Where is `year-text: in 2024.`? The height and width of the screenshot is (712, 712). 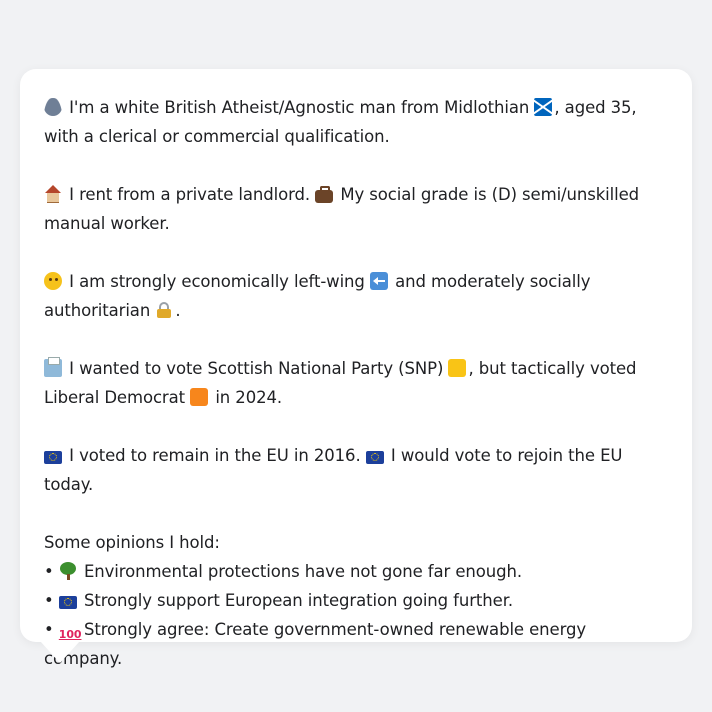 year-text: in 2024. is located at coordinates (249, 397).